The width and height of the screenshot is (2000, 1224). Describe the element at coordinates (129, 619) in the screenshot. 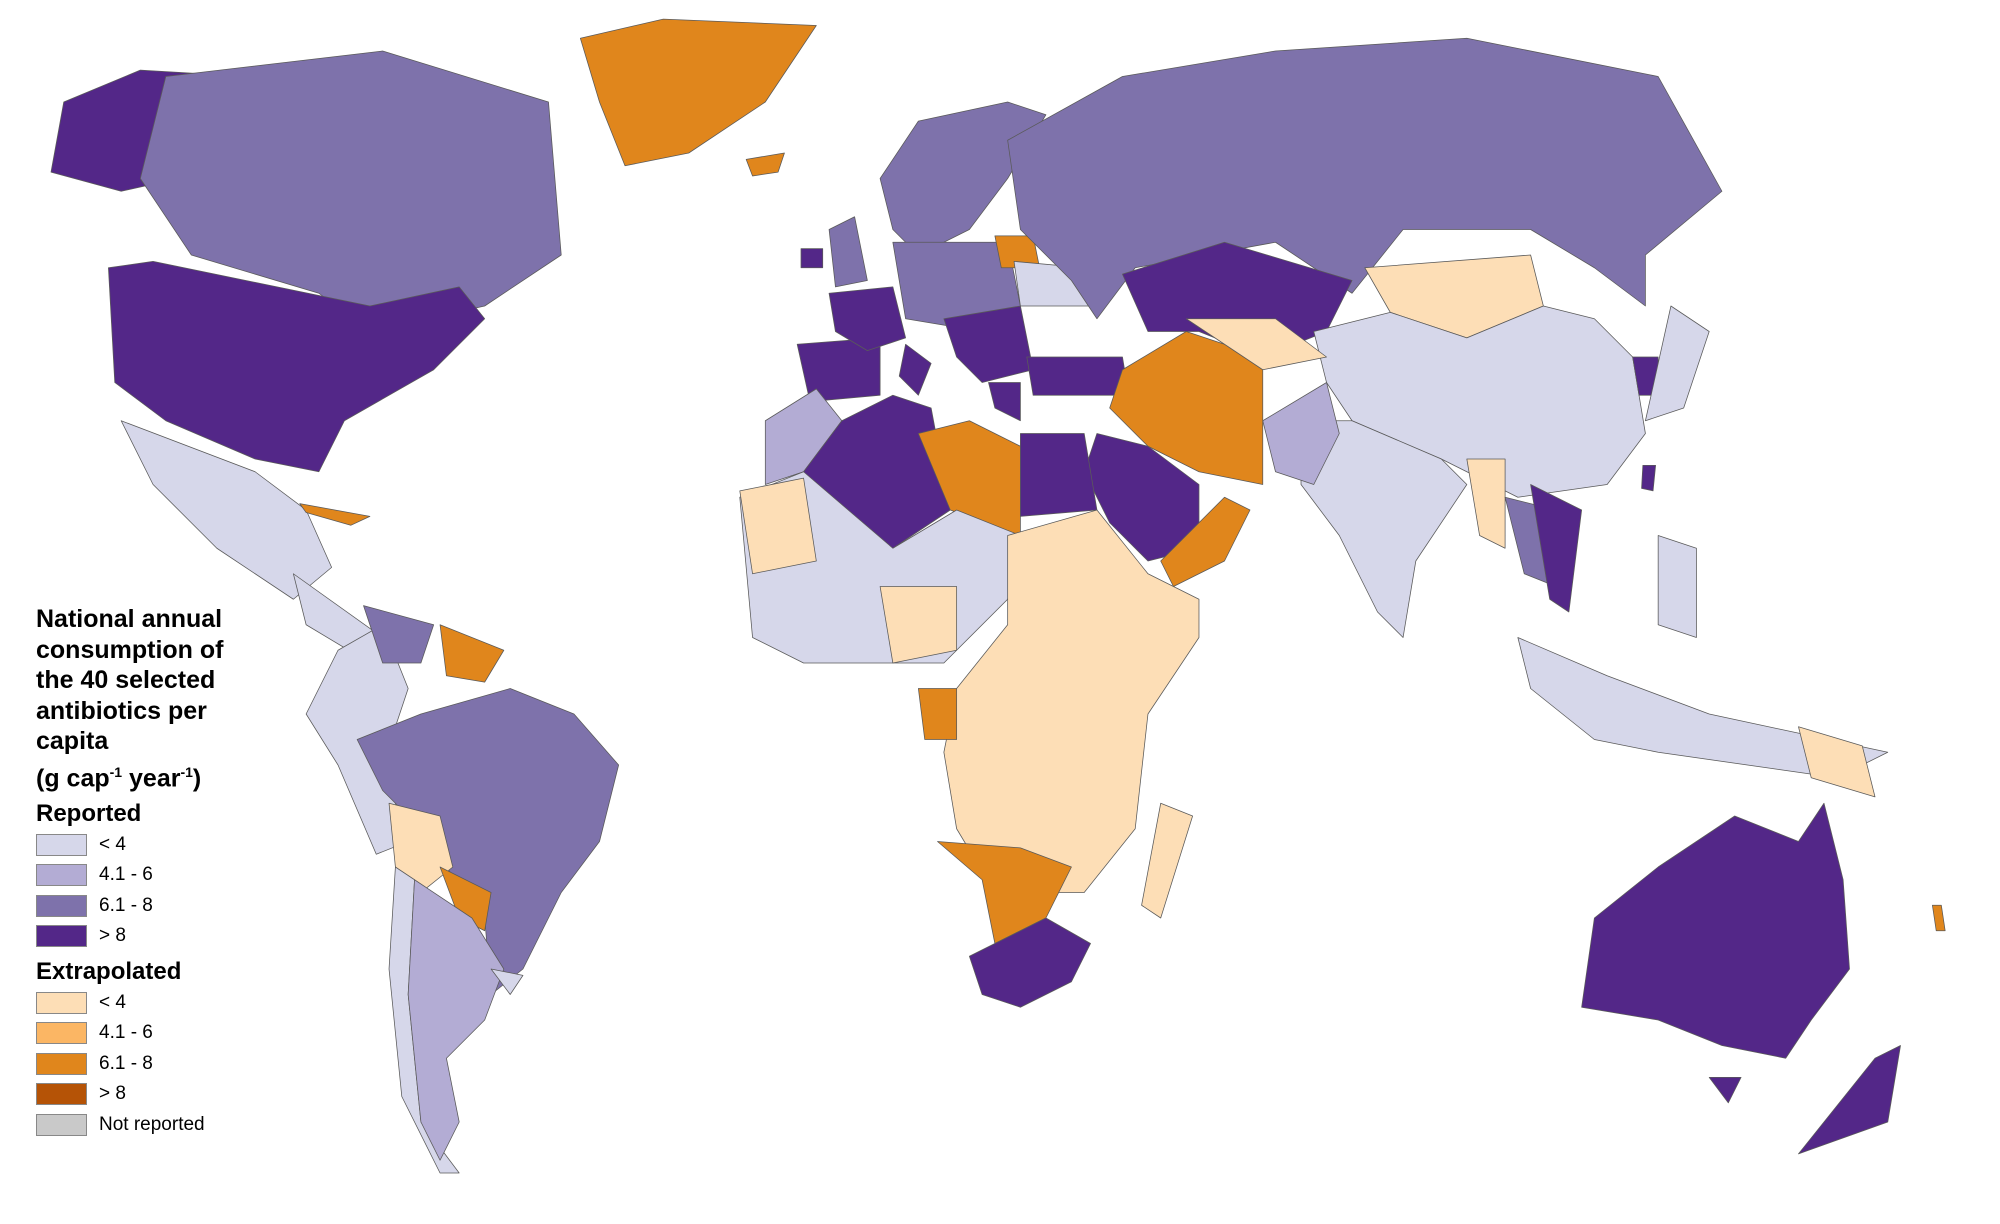

I see `legend-title-line: National annual` at that location.